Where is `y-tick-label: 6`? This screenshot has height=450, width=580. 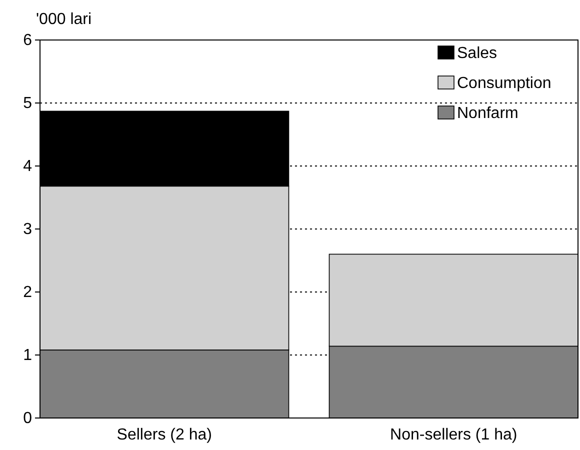
y-tick-label: 6 is located at coordinates (27, 41).